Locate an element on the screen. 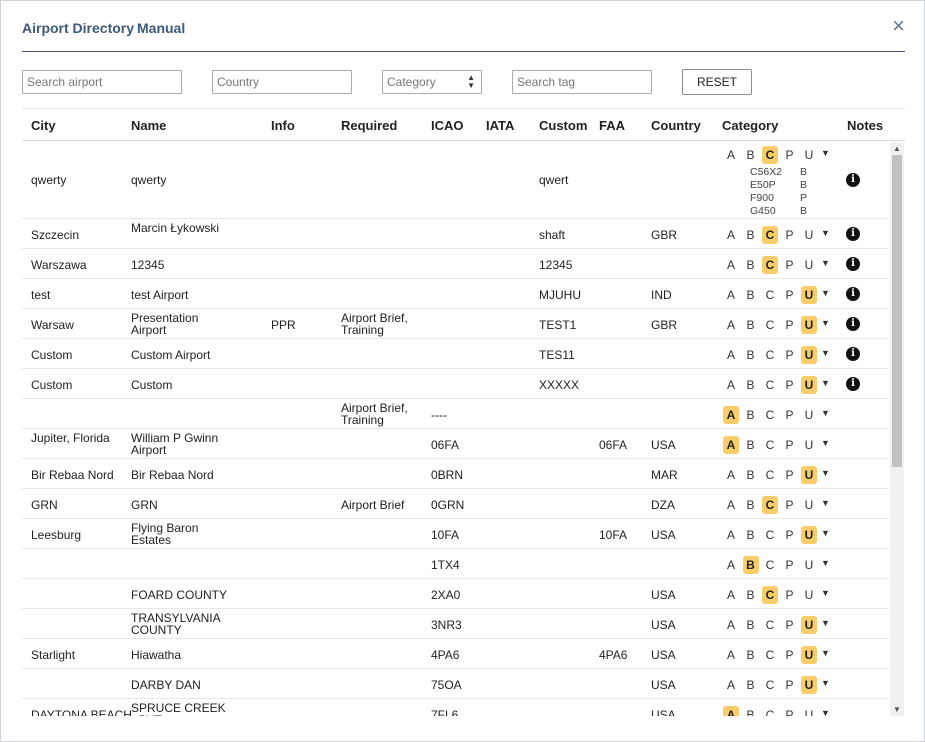 This screenshot has height=742, width=925. table-row: FOARD COUNTY 2XA0 USA A B C P U ▼ is located at coordinates (455, 594).